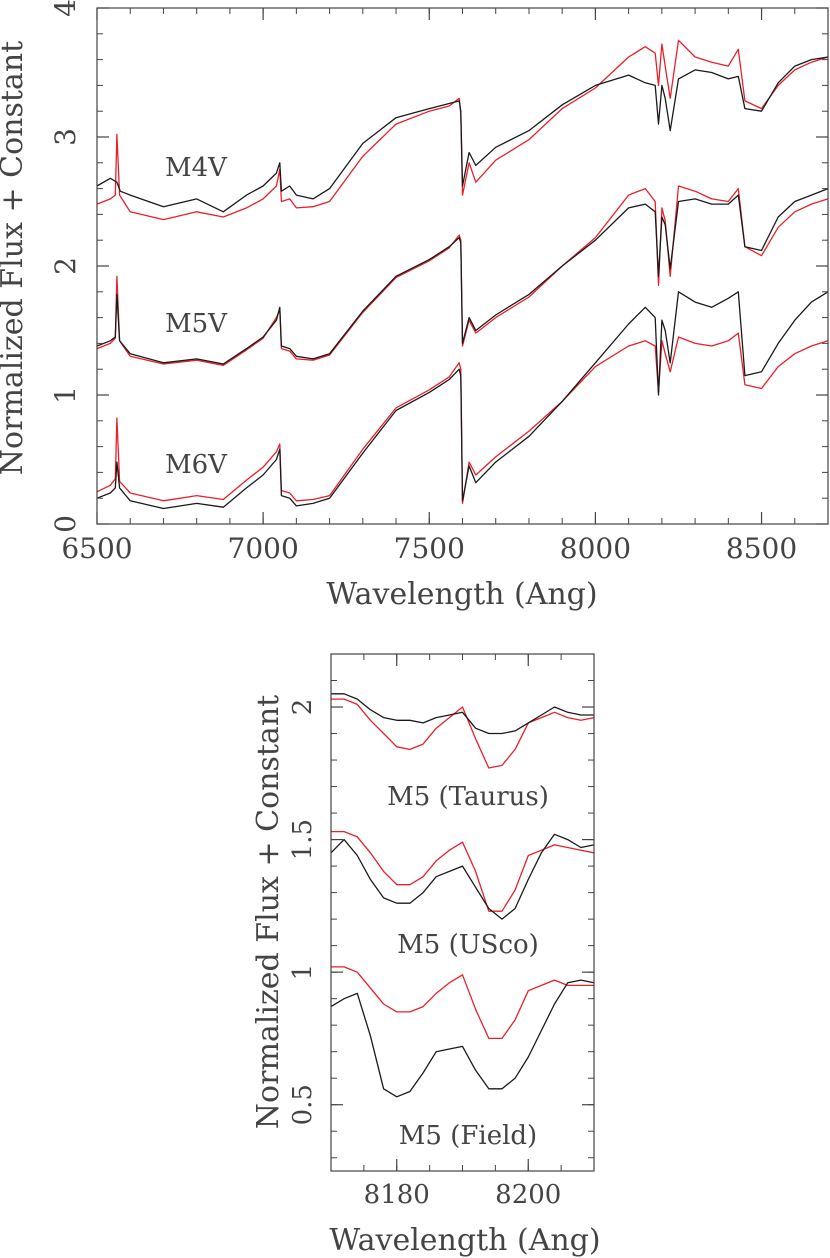 The height and width of the screenshot is (1258, 830). Describe the element at coordinates (65, 8) in the screenshot. I see `top-y-tick-label: 4` at that location.